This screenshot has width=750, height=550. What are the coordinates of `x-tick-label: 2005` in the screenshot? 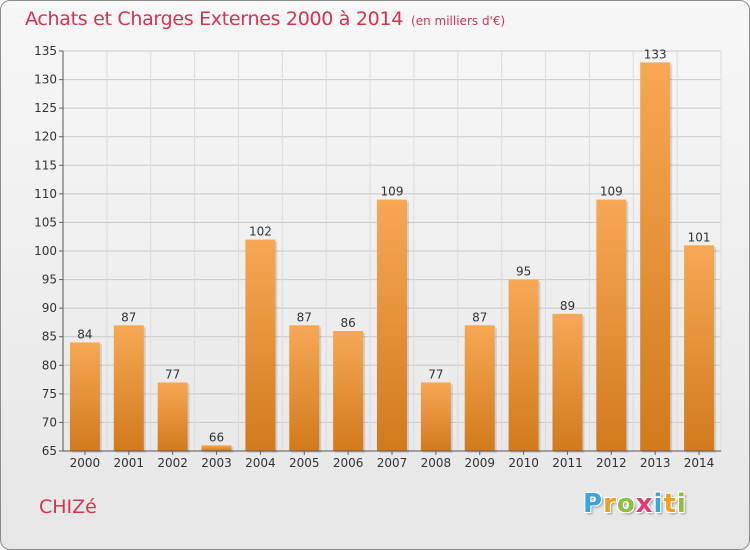 It's located at (304, 463).